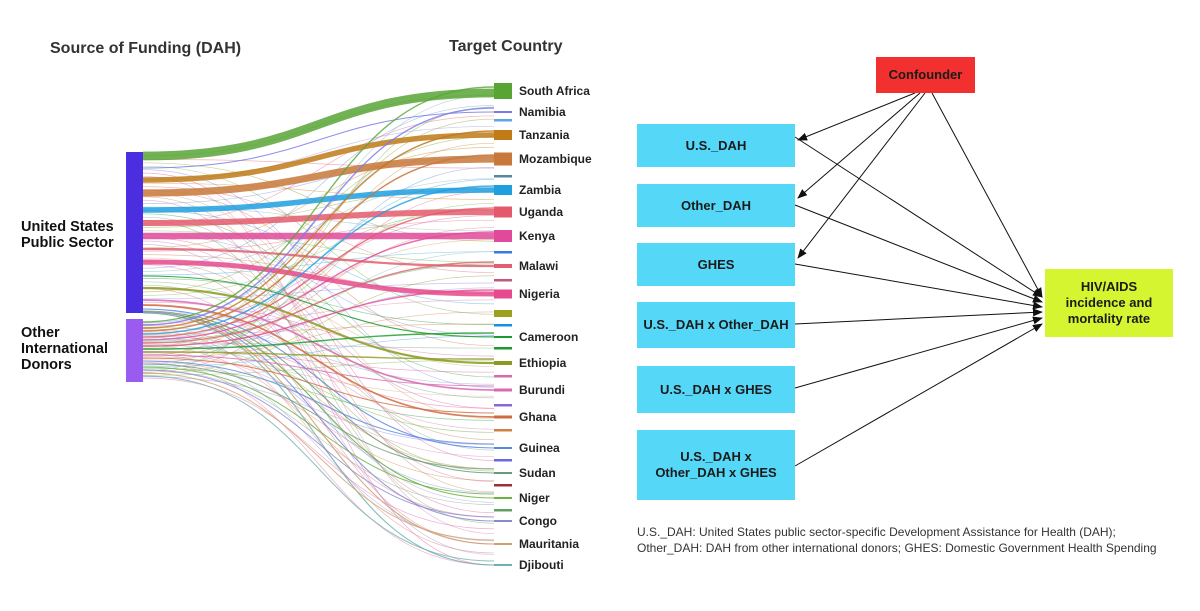  I want to click on edge-usdah-outcome, so click(918, 217).